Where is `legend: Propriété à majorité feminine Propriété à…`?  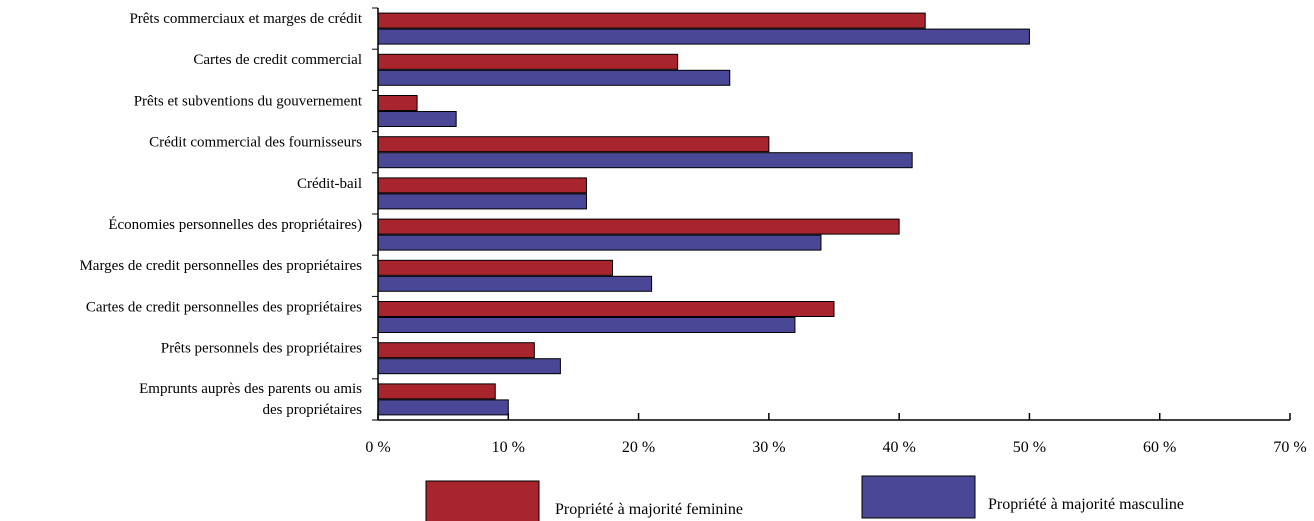
legend: Propriété à majorité feminine Propriété à… is located at coordinates (804, 498).